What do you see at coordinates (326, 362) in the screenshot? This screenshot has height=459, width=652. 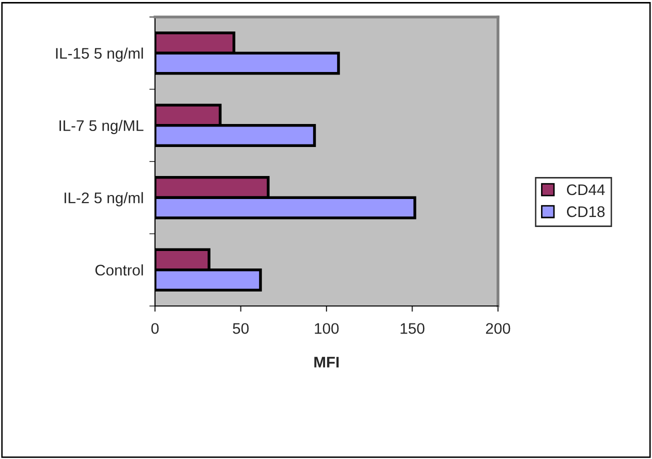 I see `x-axis-title: MFI` at bounding box center [326, 362].